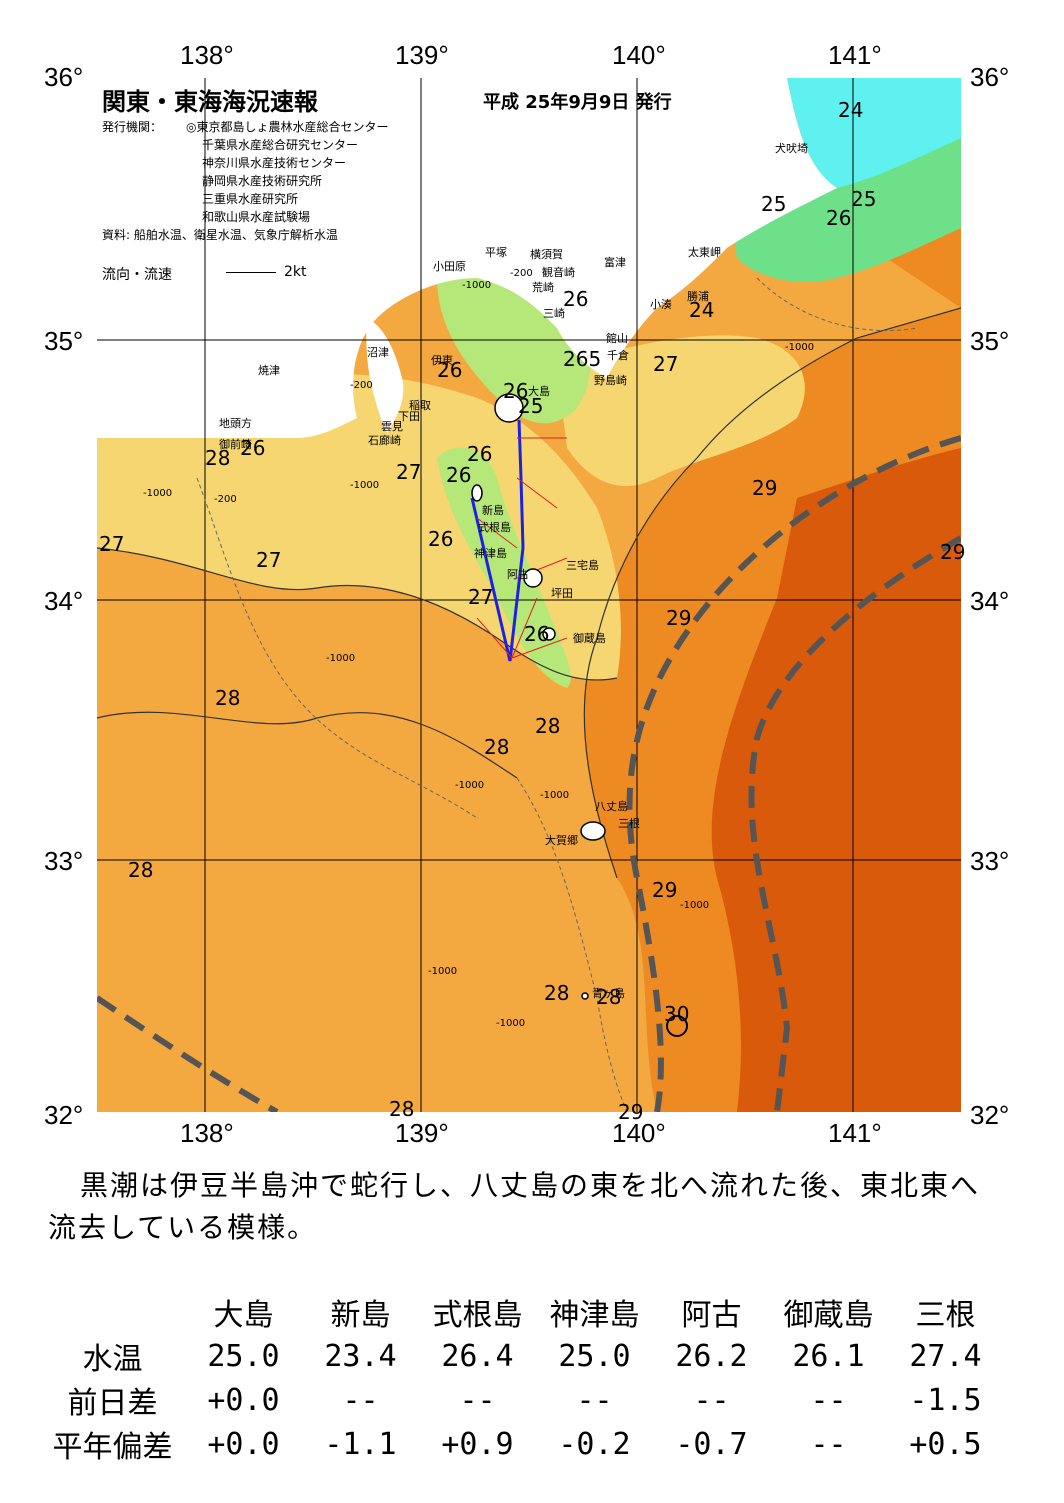 Image resolution: width=1064 pixels, height=1503 pixels. What do you see at coordinates (207, 55) in the screenshot?
I see `lon-label-138-top: 138°` at bounding box center [207, 55].